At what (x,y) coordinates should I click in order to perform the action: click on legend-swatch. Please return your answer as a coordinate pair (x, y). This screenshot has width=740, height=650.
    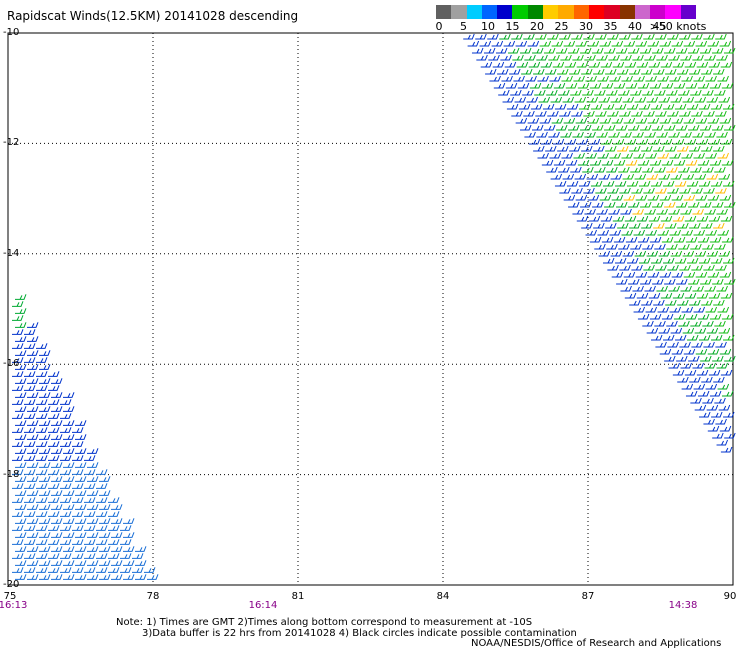
    Looking at the image, I should click on (642, 12).